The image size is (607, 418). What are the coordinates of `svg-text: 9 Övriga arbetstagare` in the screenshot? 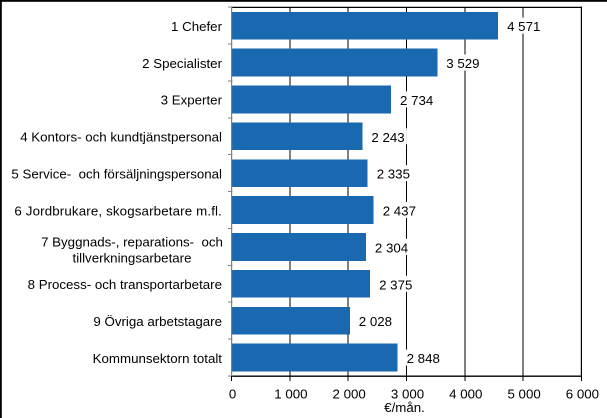 It's located at (157, 321).